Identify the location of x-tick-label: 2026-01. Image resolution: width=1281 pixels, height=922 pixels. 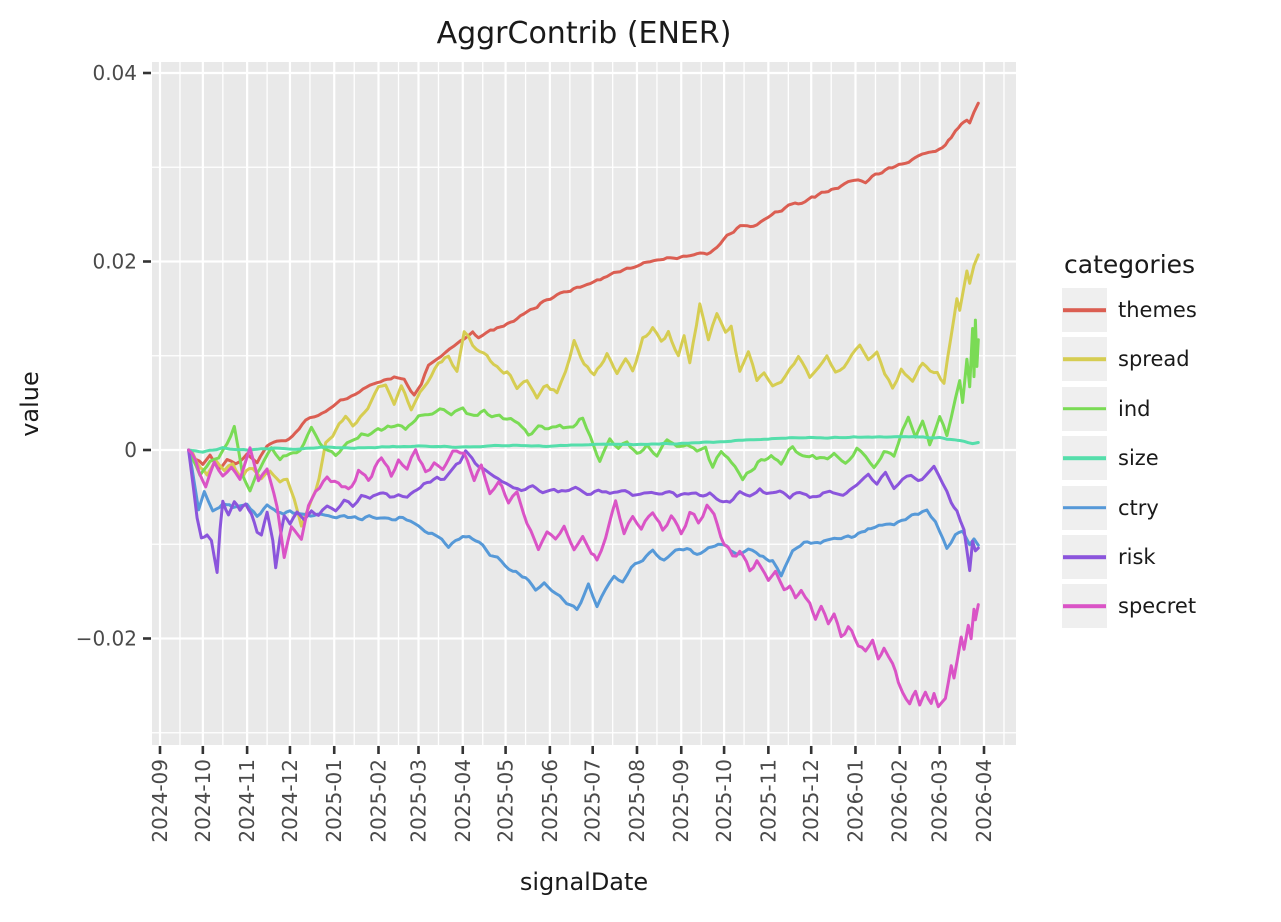
(855, 801).